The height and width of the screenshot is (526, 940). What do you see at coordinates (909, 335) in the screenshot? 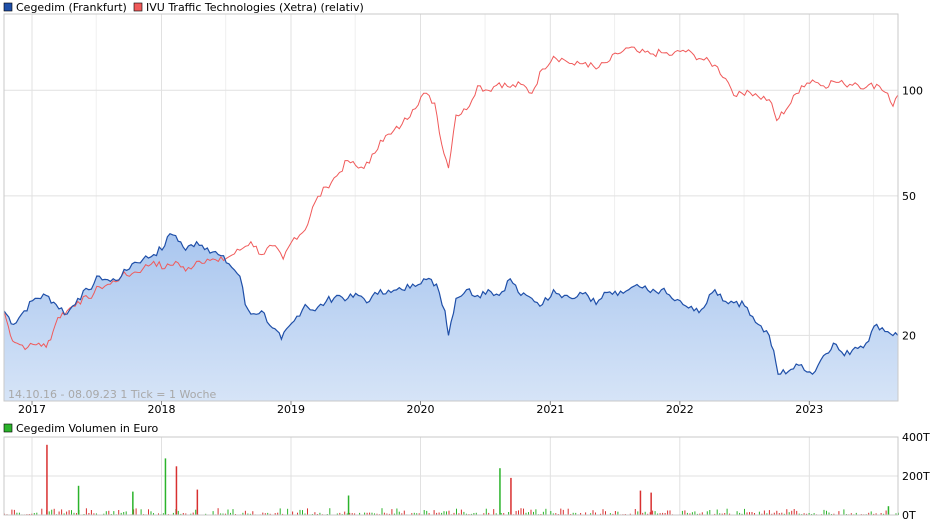
I see `y-tick-label-20: 20` at bounding box center [909, 335].